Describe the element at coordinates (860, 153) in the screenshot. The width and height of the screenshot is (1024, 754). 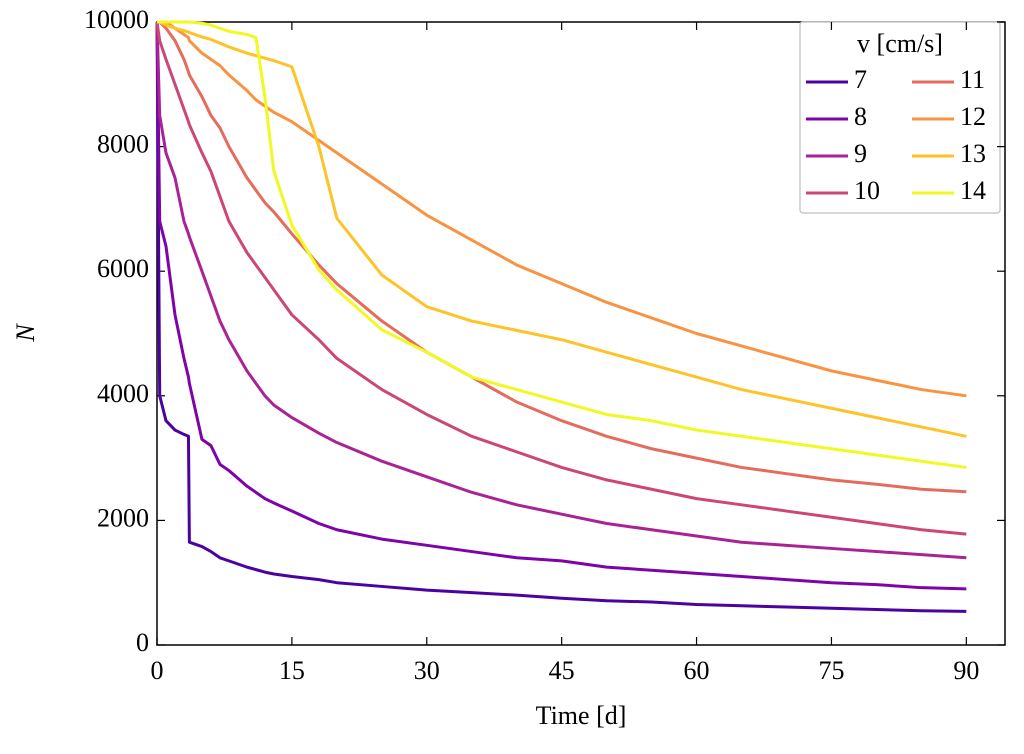
I see `legend-label: 9` at that location.